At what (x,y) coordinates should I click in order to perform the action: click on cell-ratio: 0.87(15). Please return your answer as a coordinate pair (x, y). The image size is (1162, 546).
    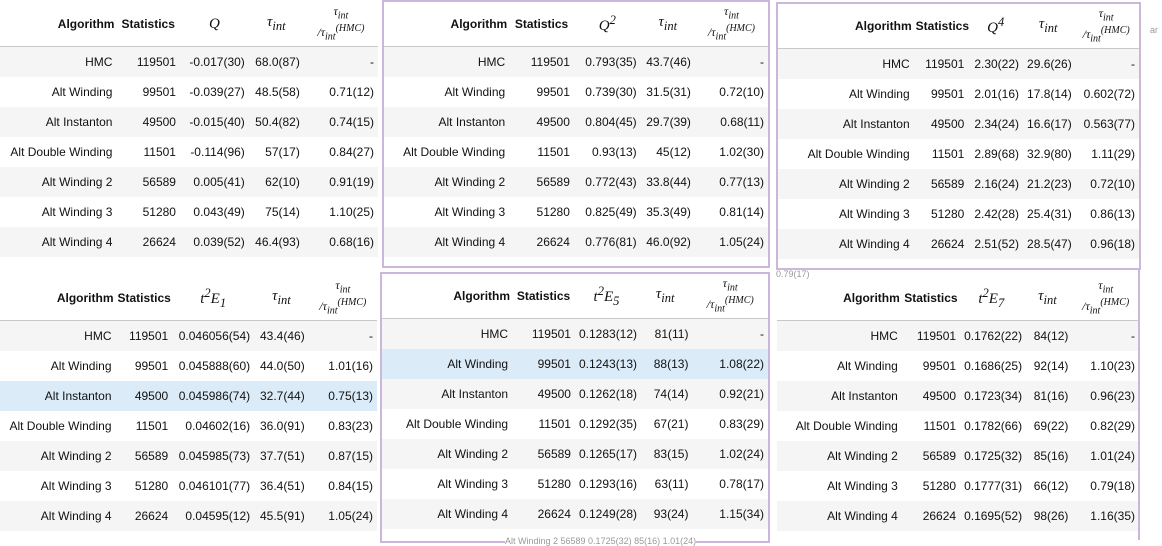
    Looking at the image, I should click on (342, 456).